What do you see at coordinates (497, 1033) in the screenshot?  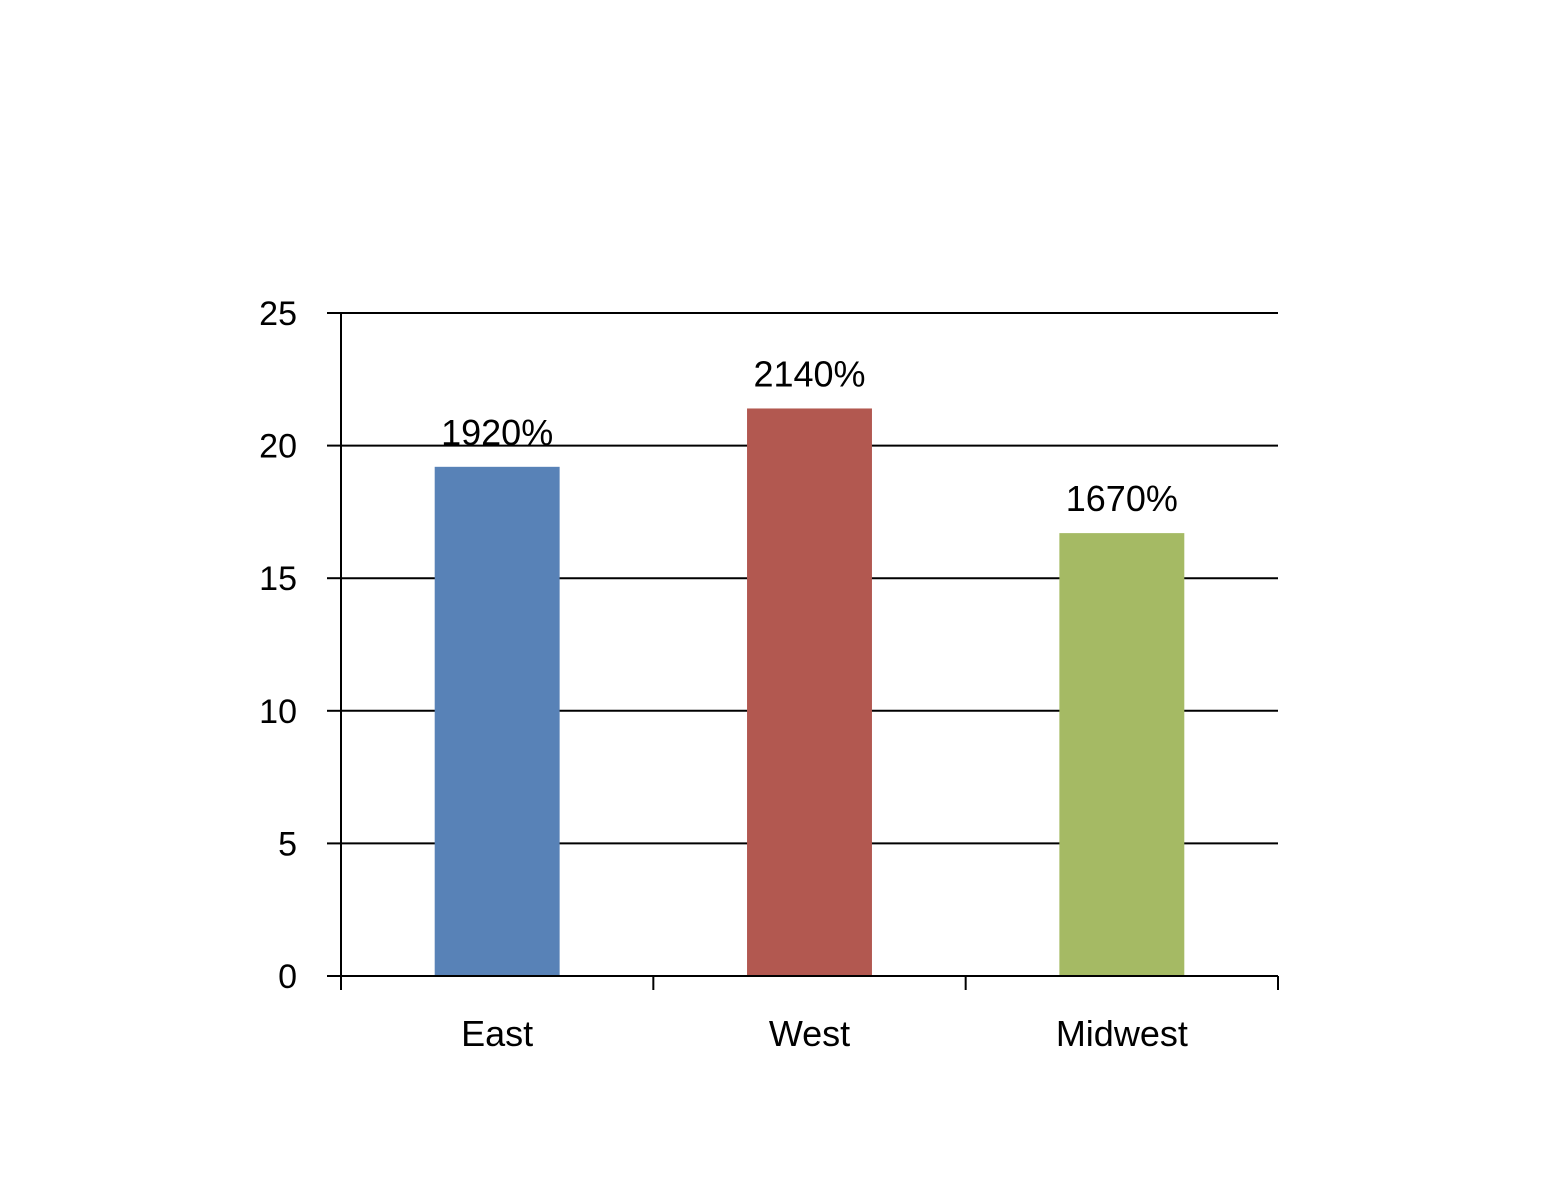 I see `x-category-label: East` at bounding box center [497, 1033].